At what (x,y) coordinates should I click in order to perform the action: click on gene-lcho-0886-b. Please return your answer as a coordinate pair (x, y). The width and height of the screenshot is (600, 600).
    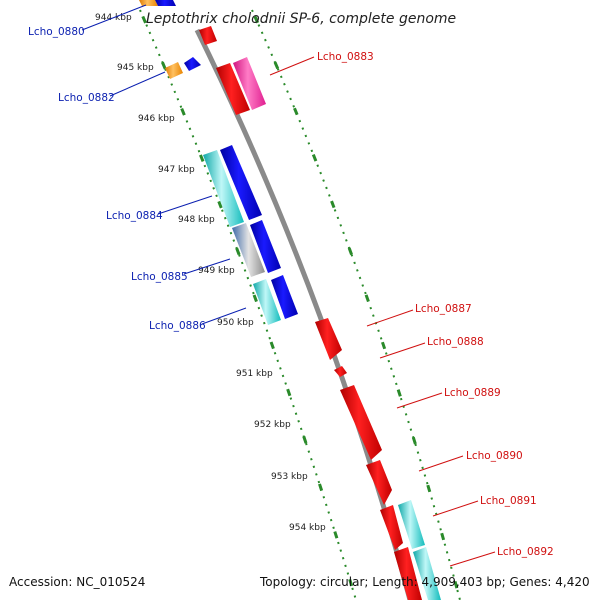
    Looking at the image, I should click on (284, 297).